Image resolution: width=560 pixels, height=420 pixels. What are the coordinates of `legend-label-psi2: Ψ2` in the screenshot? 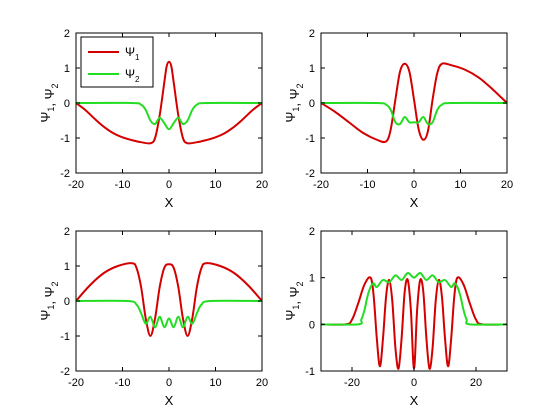 It's located at (132, 75).